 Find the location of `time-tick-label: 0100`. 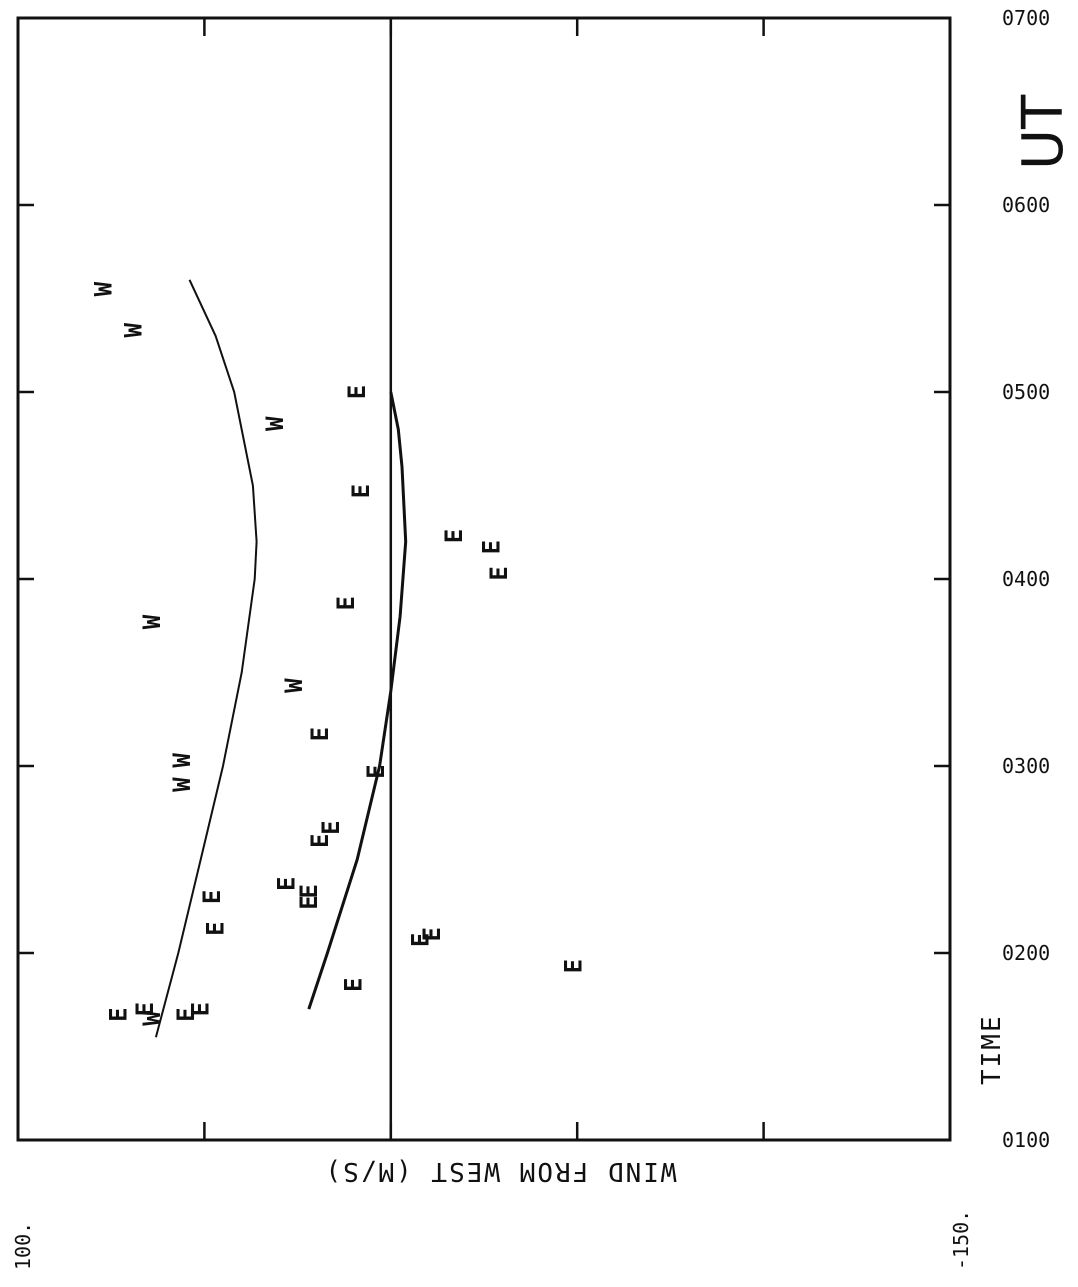

time-tick-label: 0100 is located at coordinates (1026, 1140).